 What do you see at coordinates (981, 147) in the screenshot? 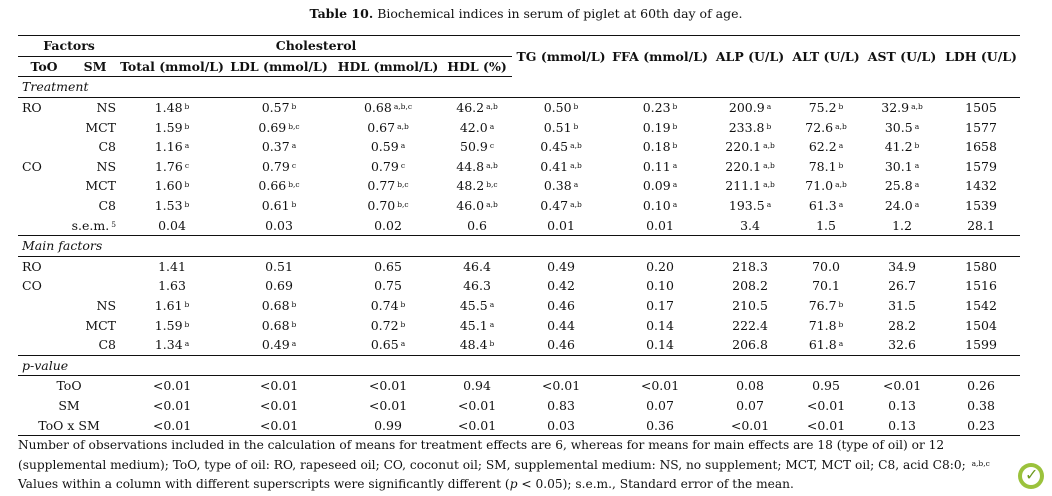
I see `cell-value: 1658` at bounding box center [981, 147].